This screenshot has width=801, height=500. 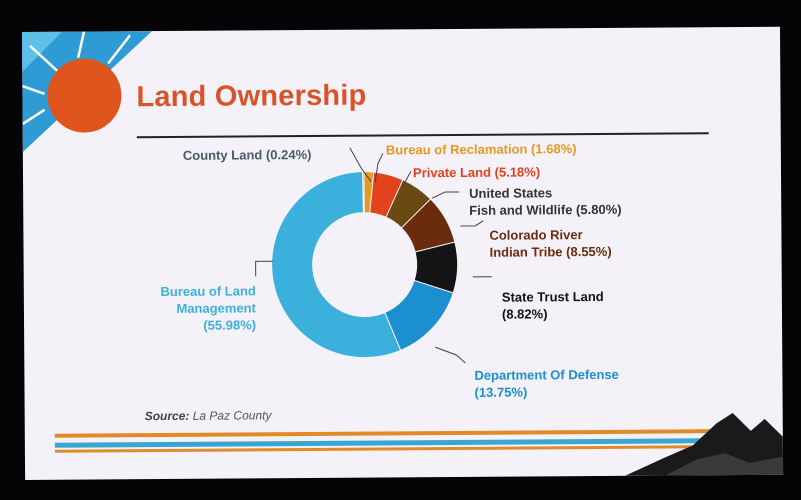 I want to click on leader-line-colorado-river, so click(x=472, y=223).